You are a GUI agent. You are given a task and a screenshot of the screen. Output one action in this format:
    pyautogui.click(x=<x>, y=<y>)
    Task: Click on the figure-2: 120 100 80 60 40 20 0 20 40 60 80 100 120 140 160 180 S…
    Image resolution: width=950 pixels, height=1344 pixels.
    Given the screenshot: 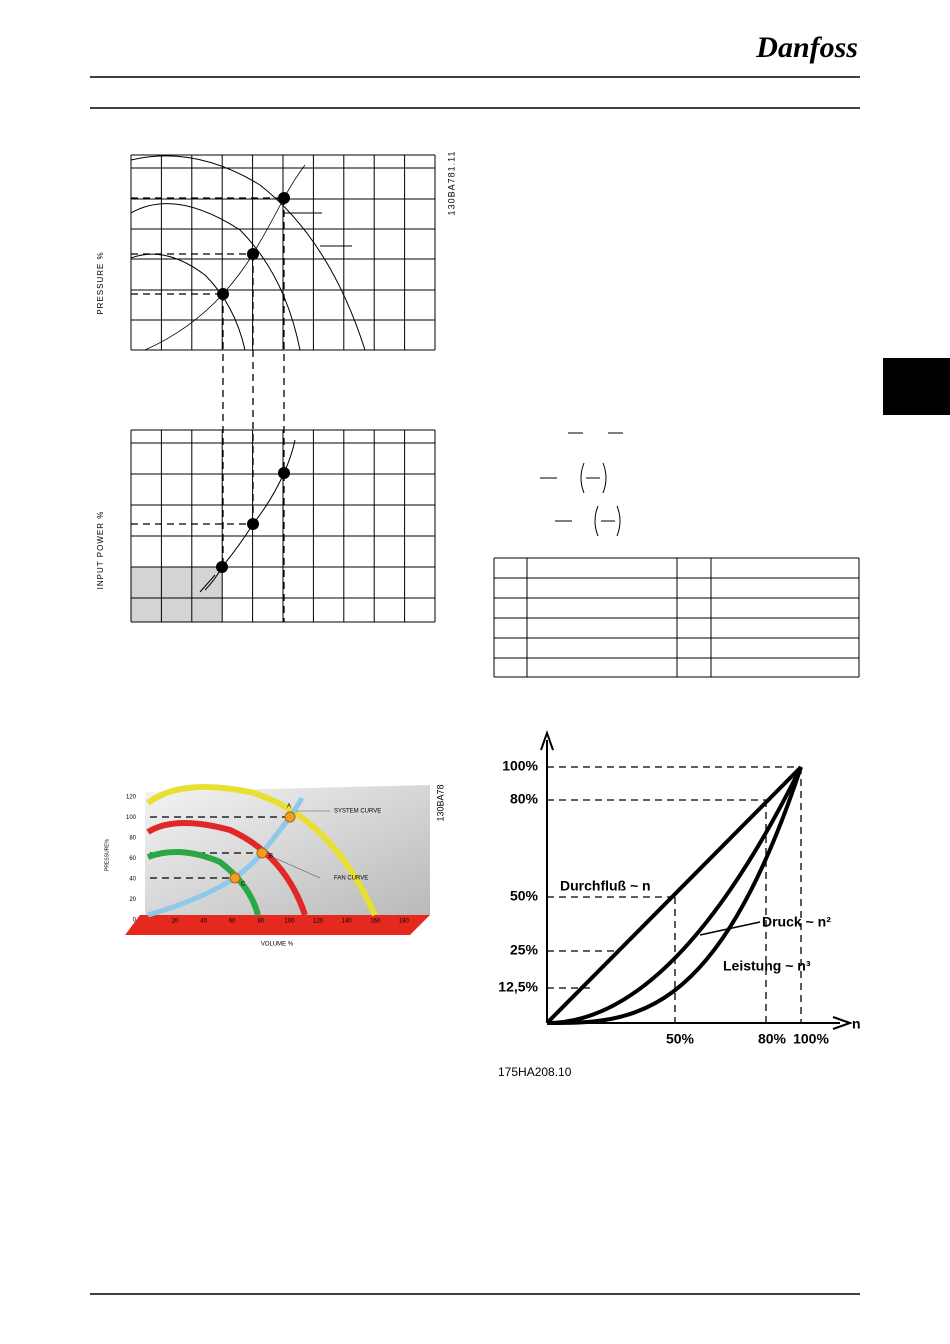 What is the action you would take?
    pyautogui.click(x=274, y=865)
    